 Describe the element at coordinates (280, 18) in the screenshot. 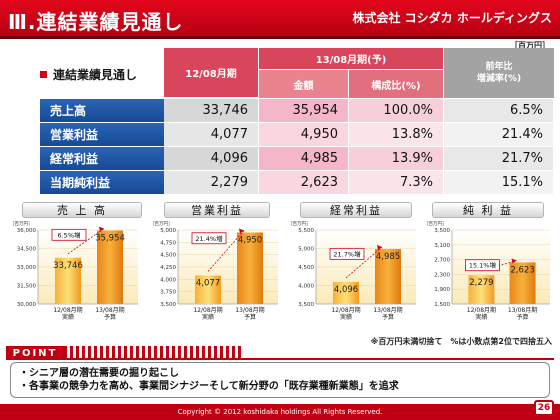

I see `header-bar: Ⅲ.連結業績見通し 株式会社 コシダカ ホールディングス` at that location.